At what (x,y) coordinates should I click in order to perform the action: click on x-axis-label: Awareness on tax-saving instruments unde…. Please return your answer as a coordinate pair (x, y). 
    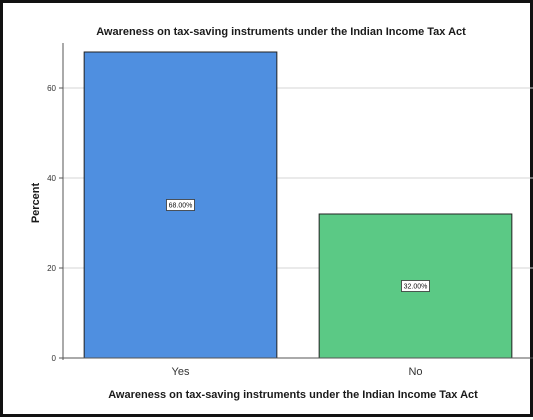
    Looking at the image, I should click on (293, 395).